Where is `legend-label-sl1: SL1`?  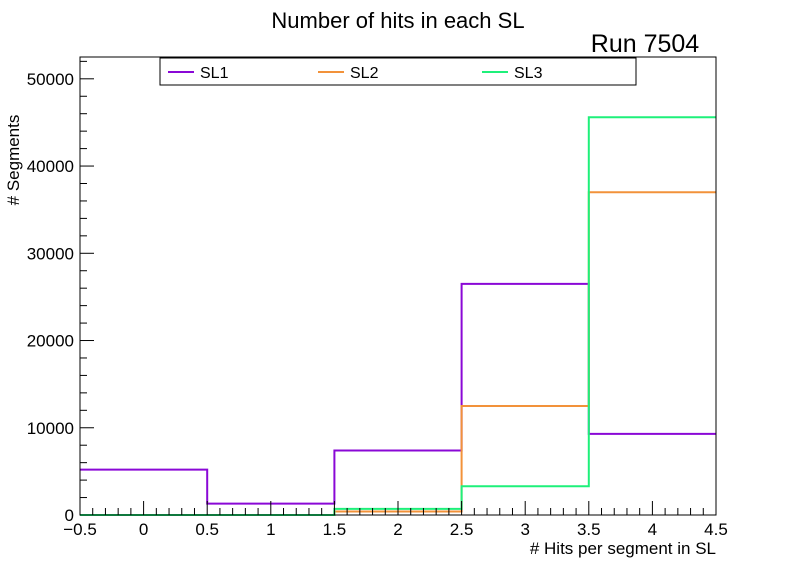 legend-label-sl1: SL1 is located at coordinates (214, 73).